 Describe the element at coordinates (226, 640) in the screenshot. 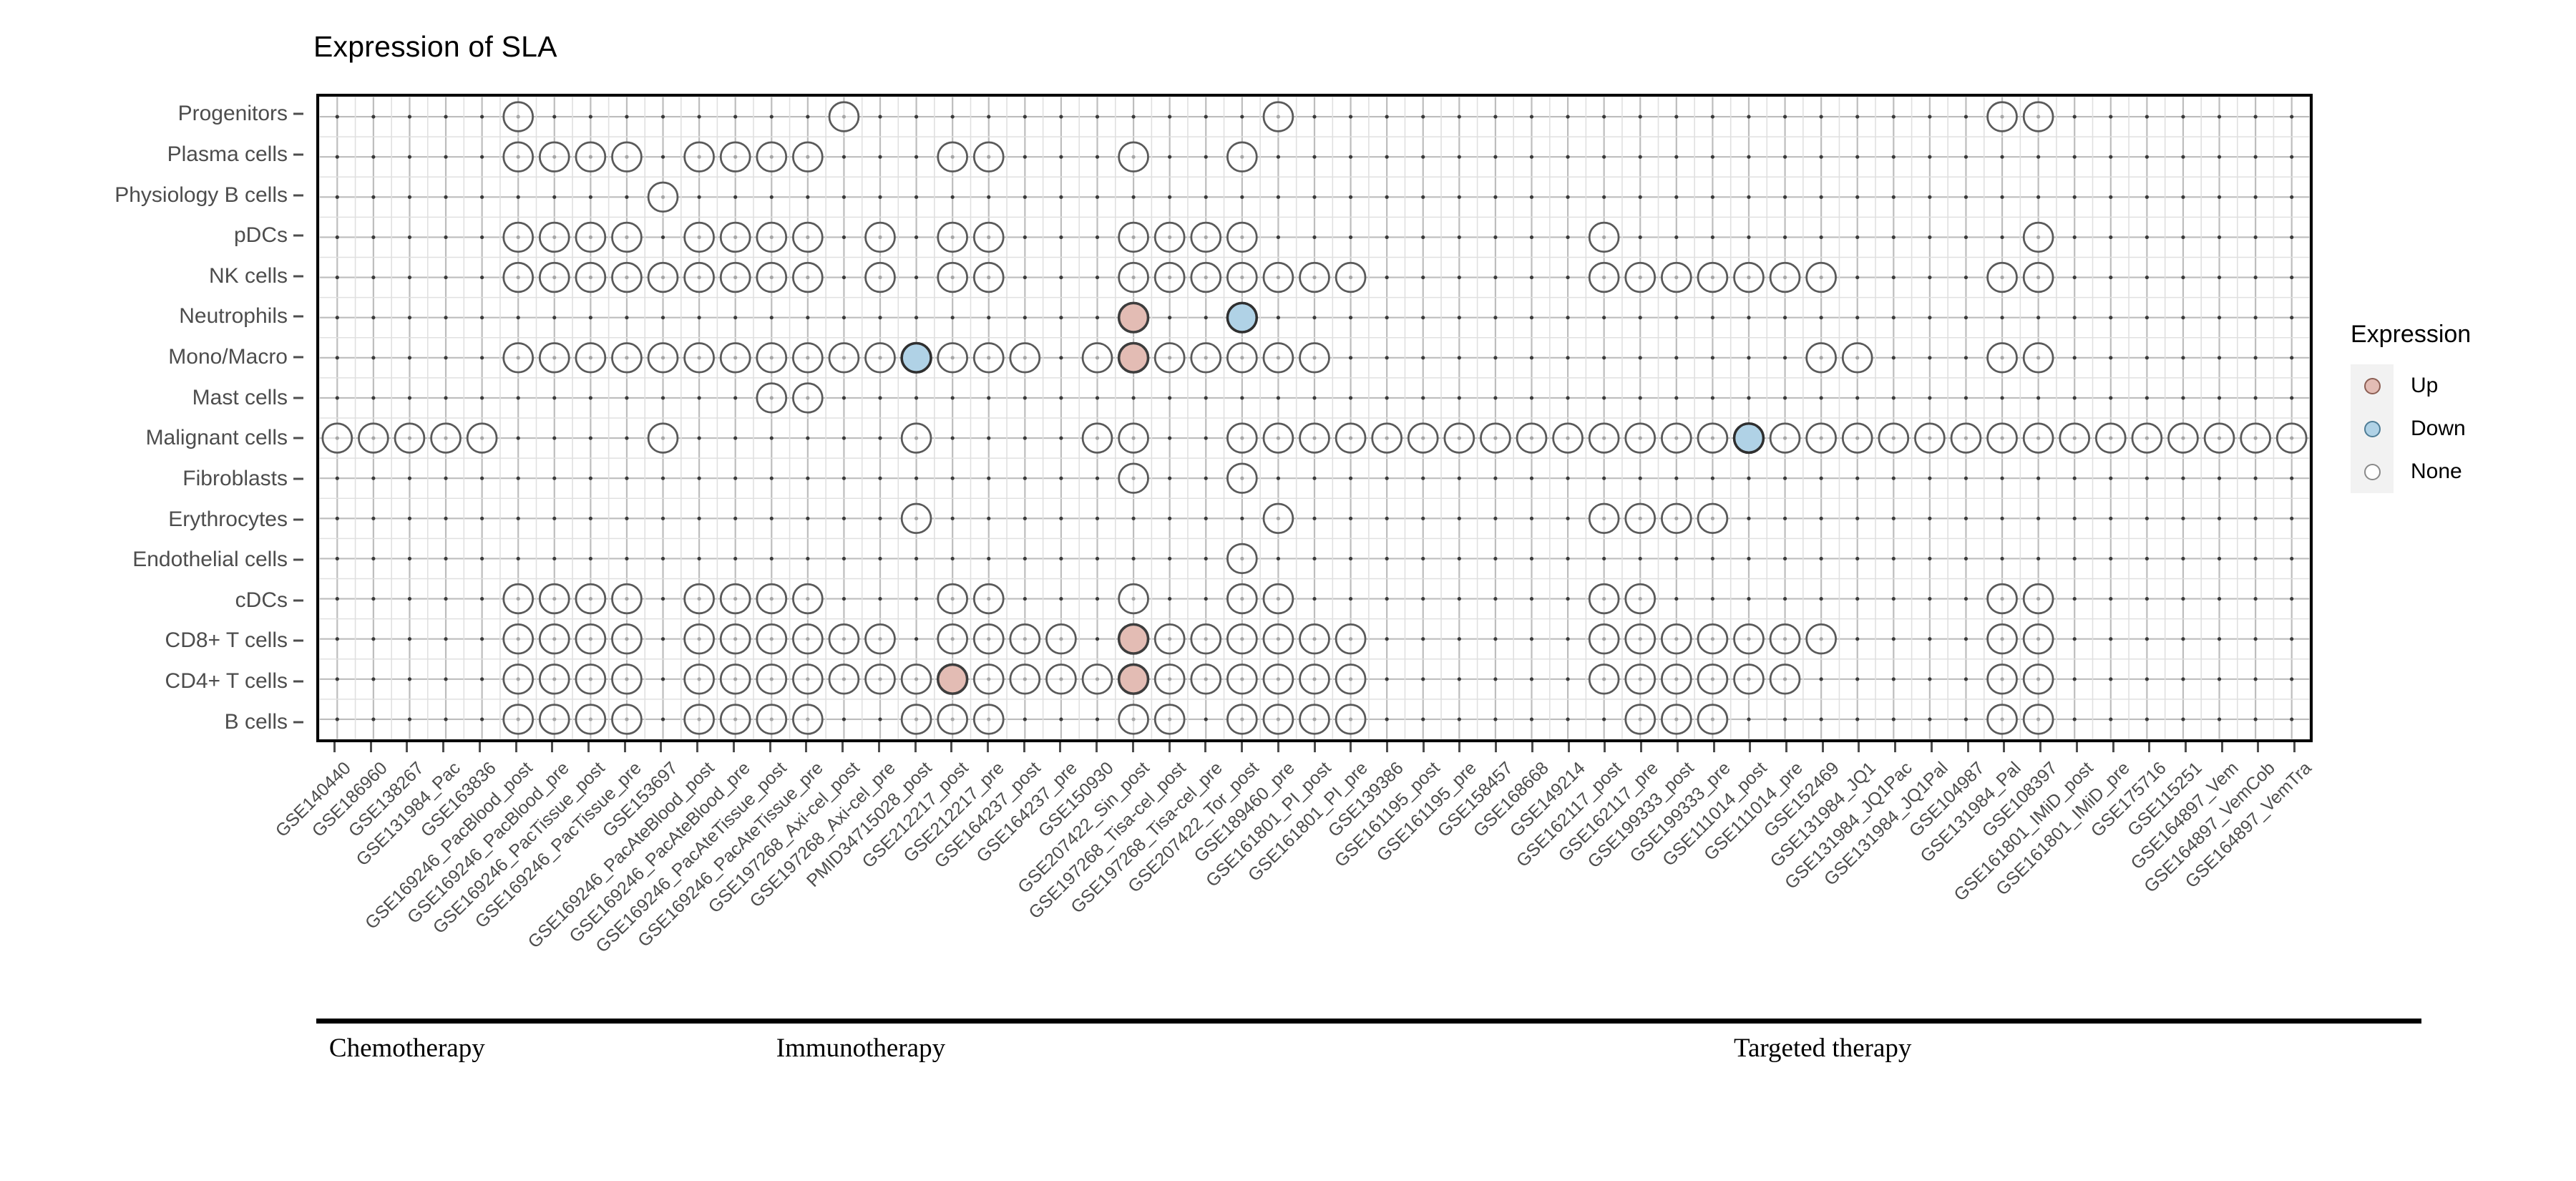

I see `y-tick-label: CD8+ T cells` at that location.